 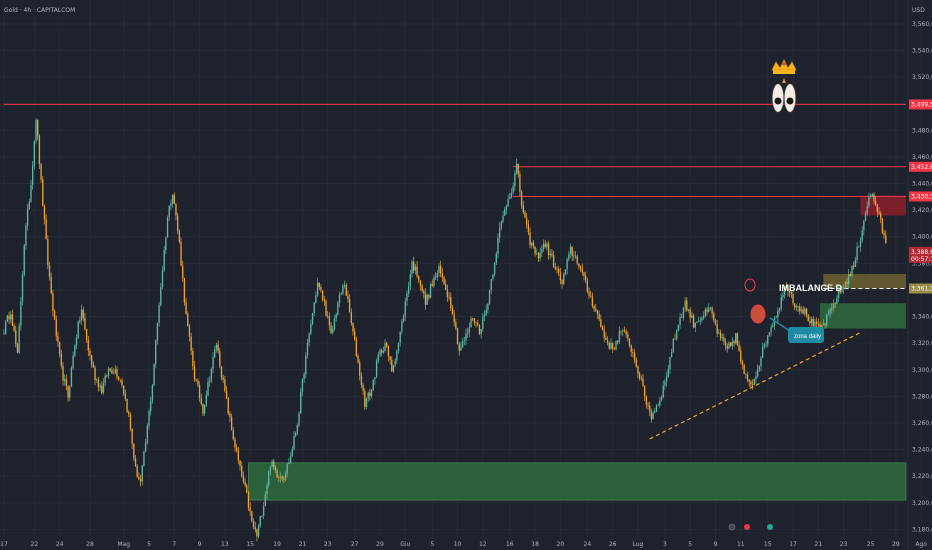 I want to click on price-tag-resistance-2-bg, so click(x=920, y=196).